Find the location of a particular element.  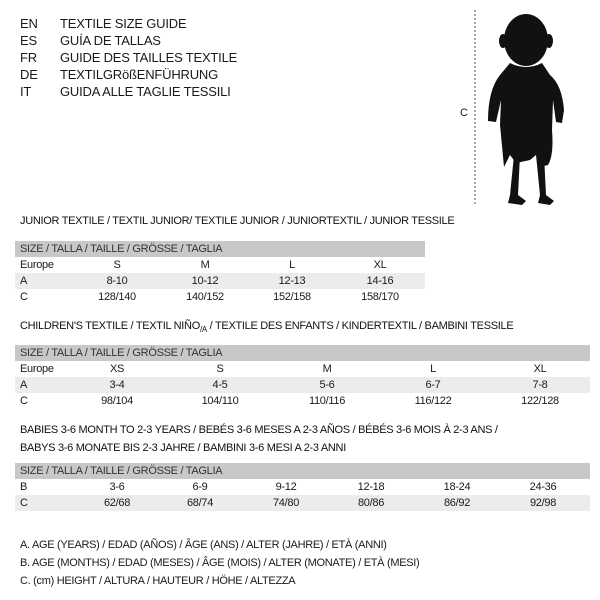

child-silhouette-icon is located at coordinates (519, 107).